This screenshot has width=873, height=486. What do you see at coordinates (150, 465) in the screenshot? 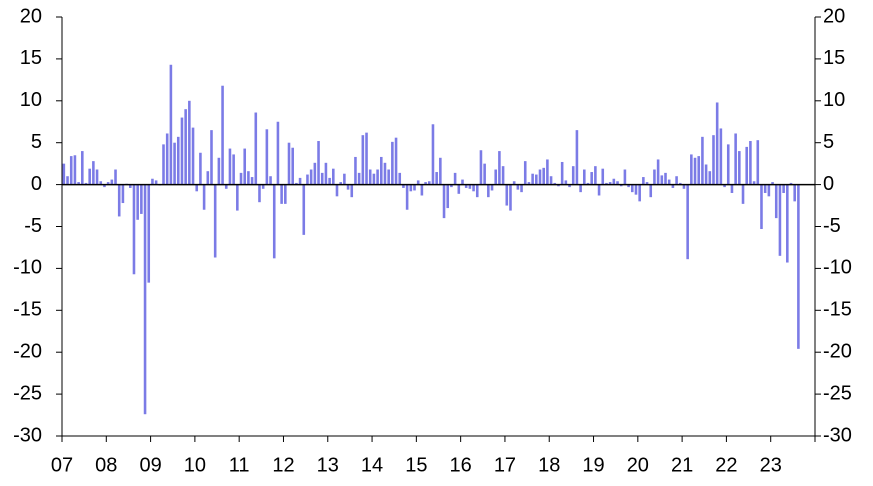
I see `x-tick-label: 09` at bounding box center [150, 465].